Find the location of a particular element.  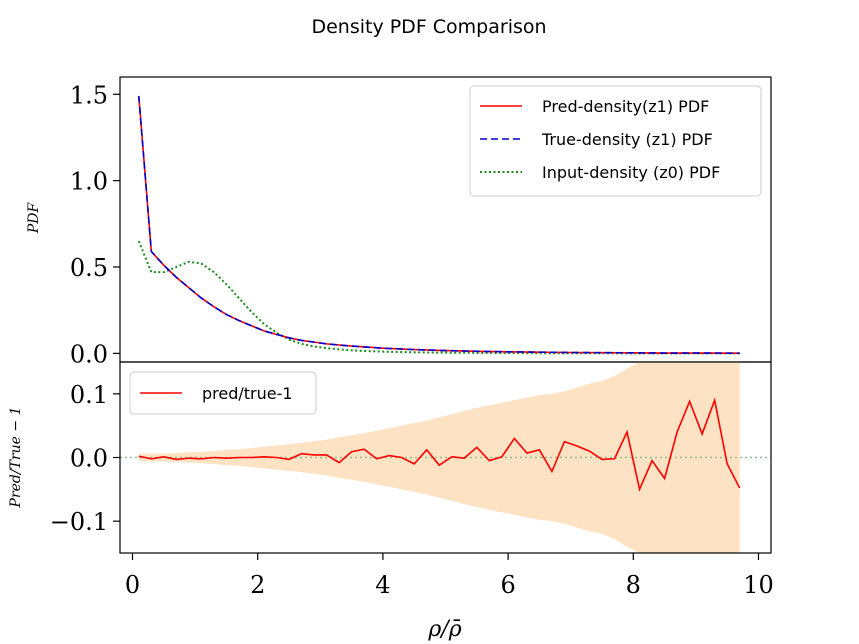

top-y-tick-label: 1.5 is located at coordinates (89, 95).